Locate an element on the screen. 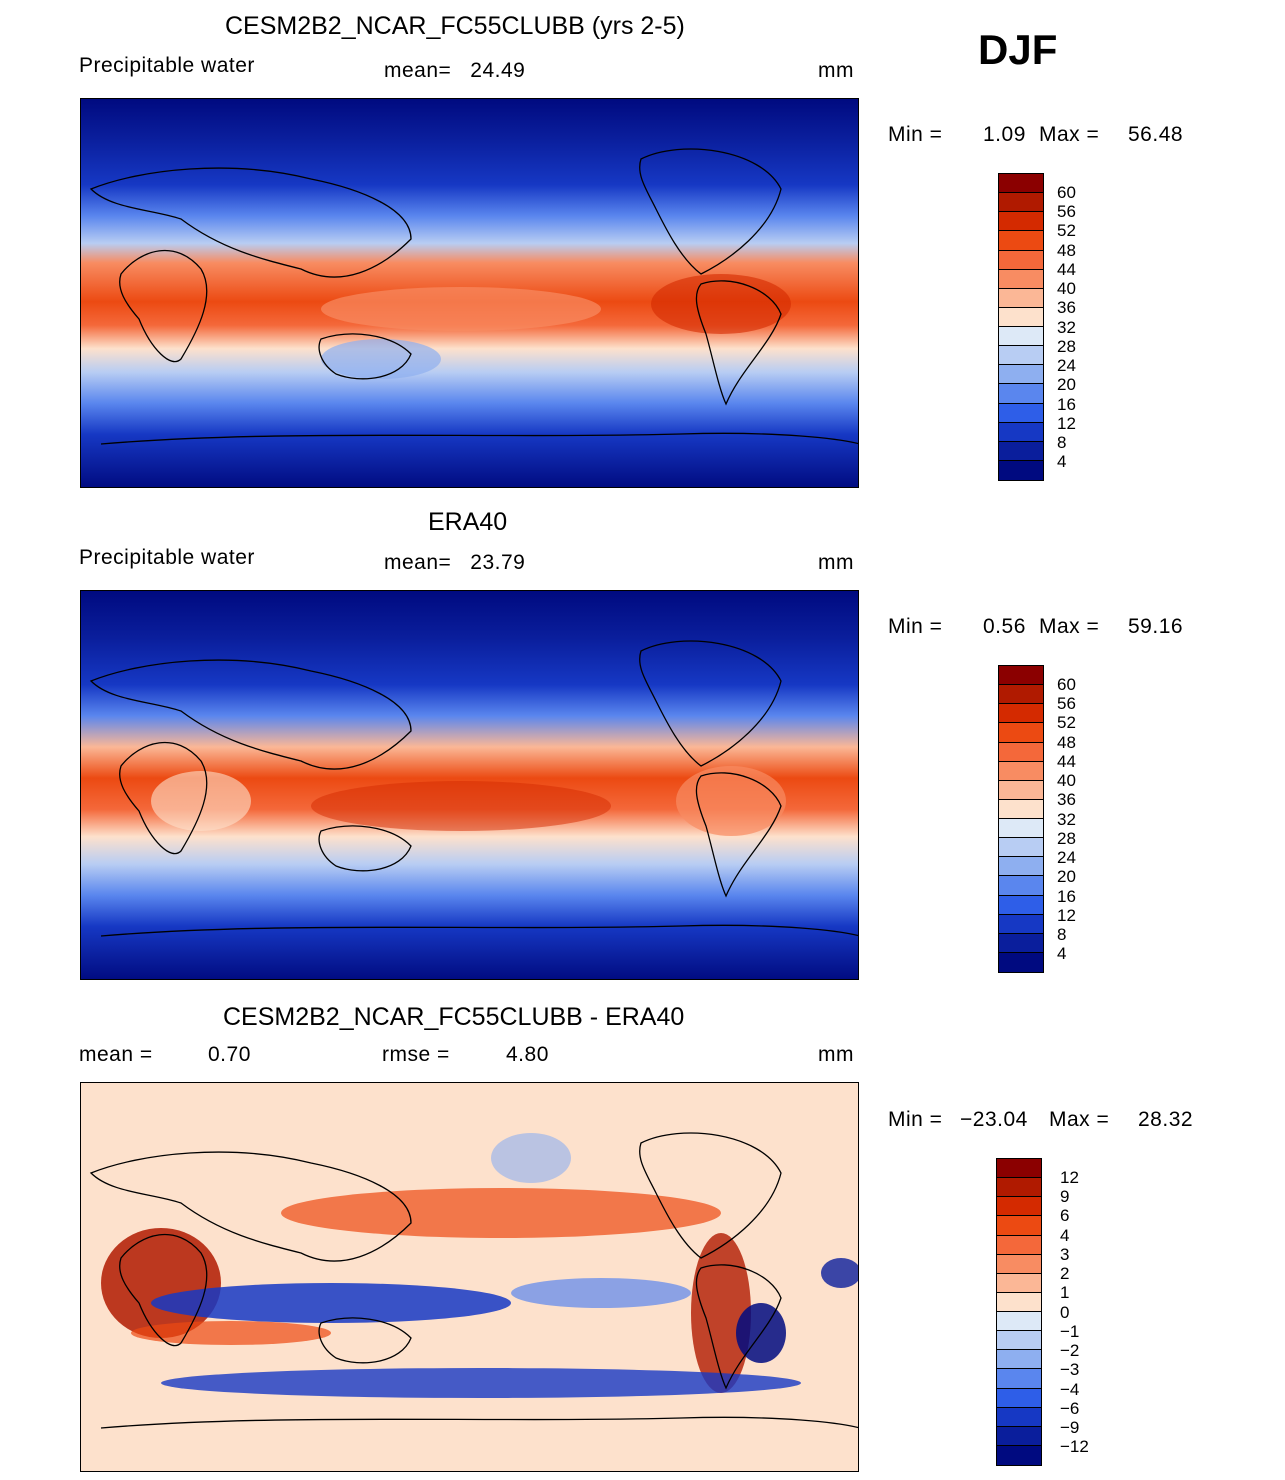 This screenshot has height=1480, width=1285. panel2-coastlines is located at coordinates (473, 788).